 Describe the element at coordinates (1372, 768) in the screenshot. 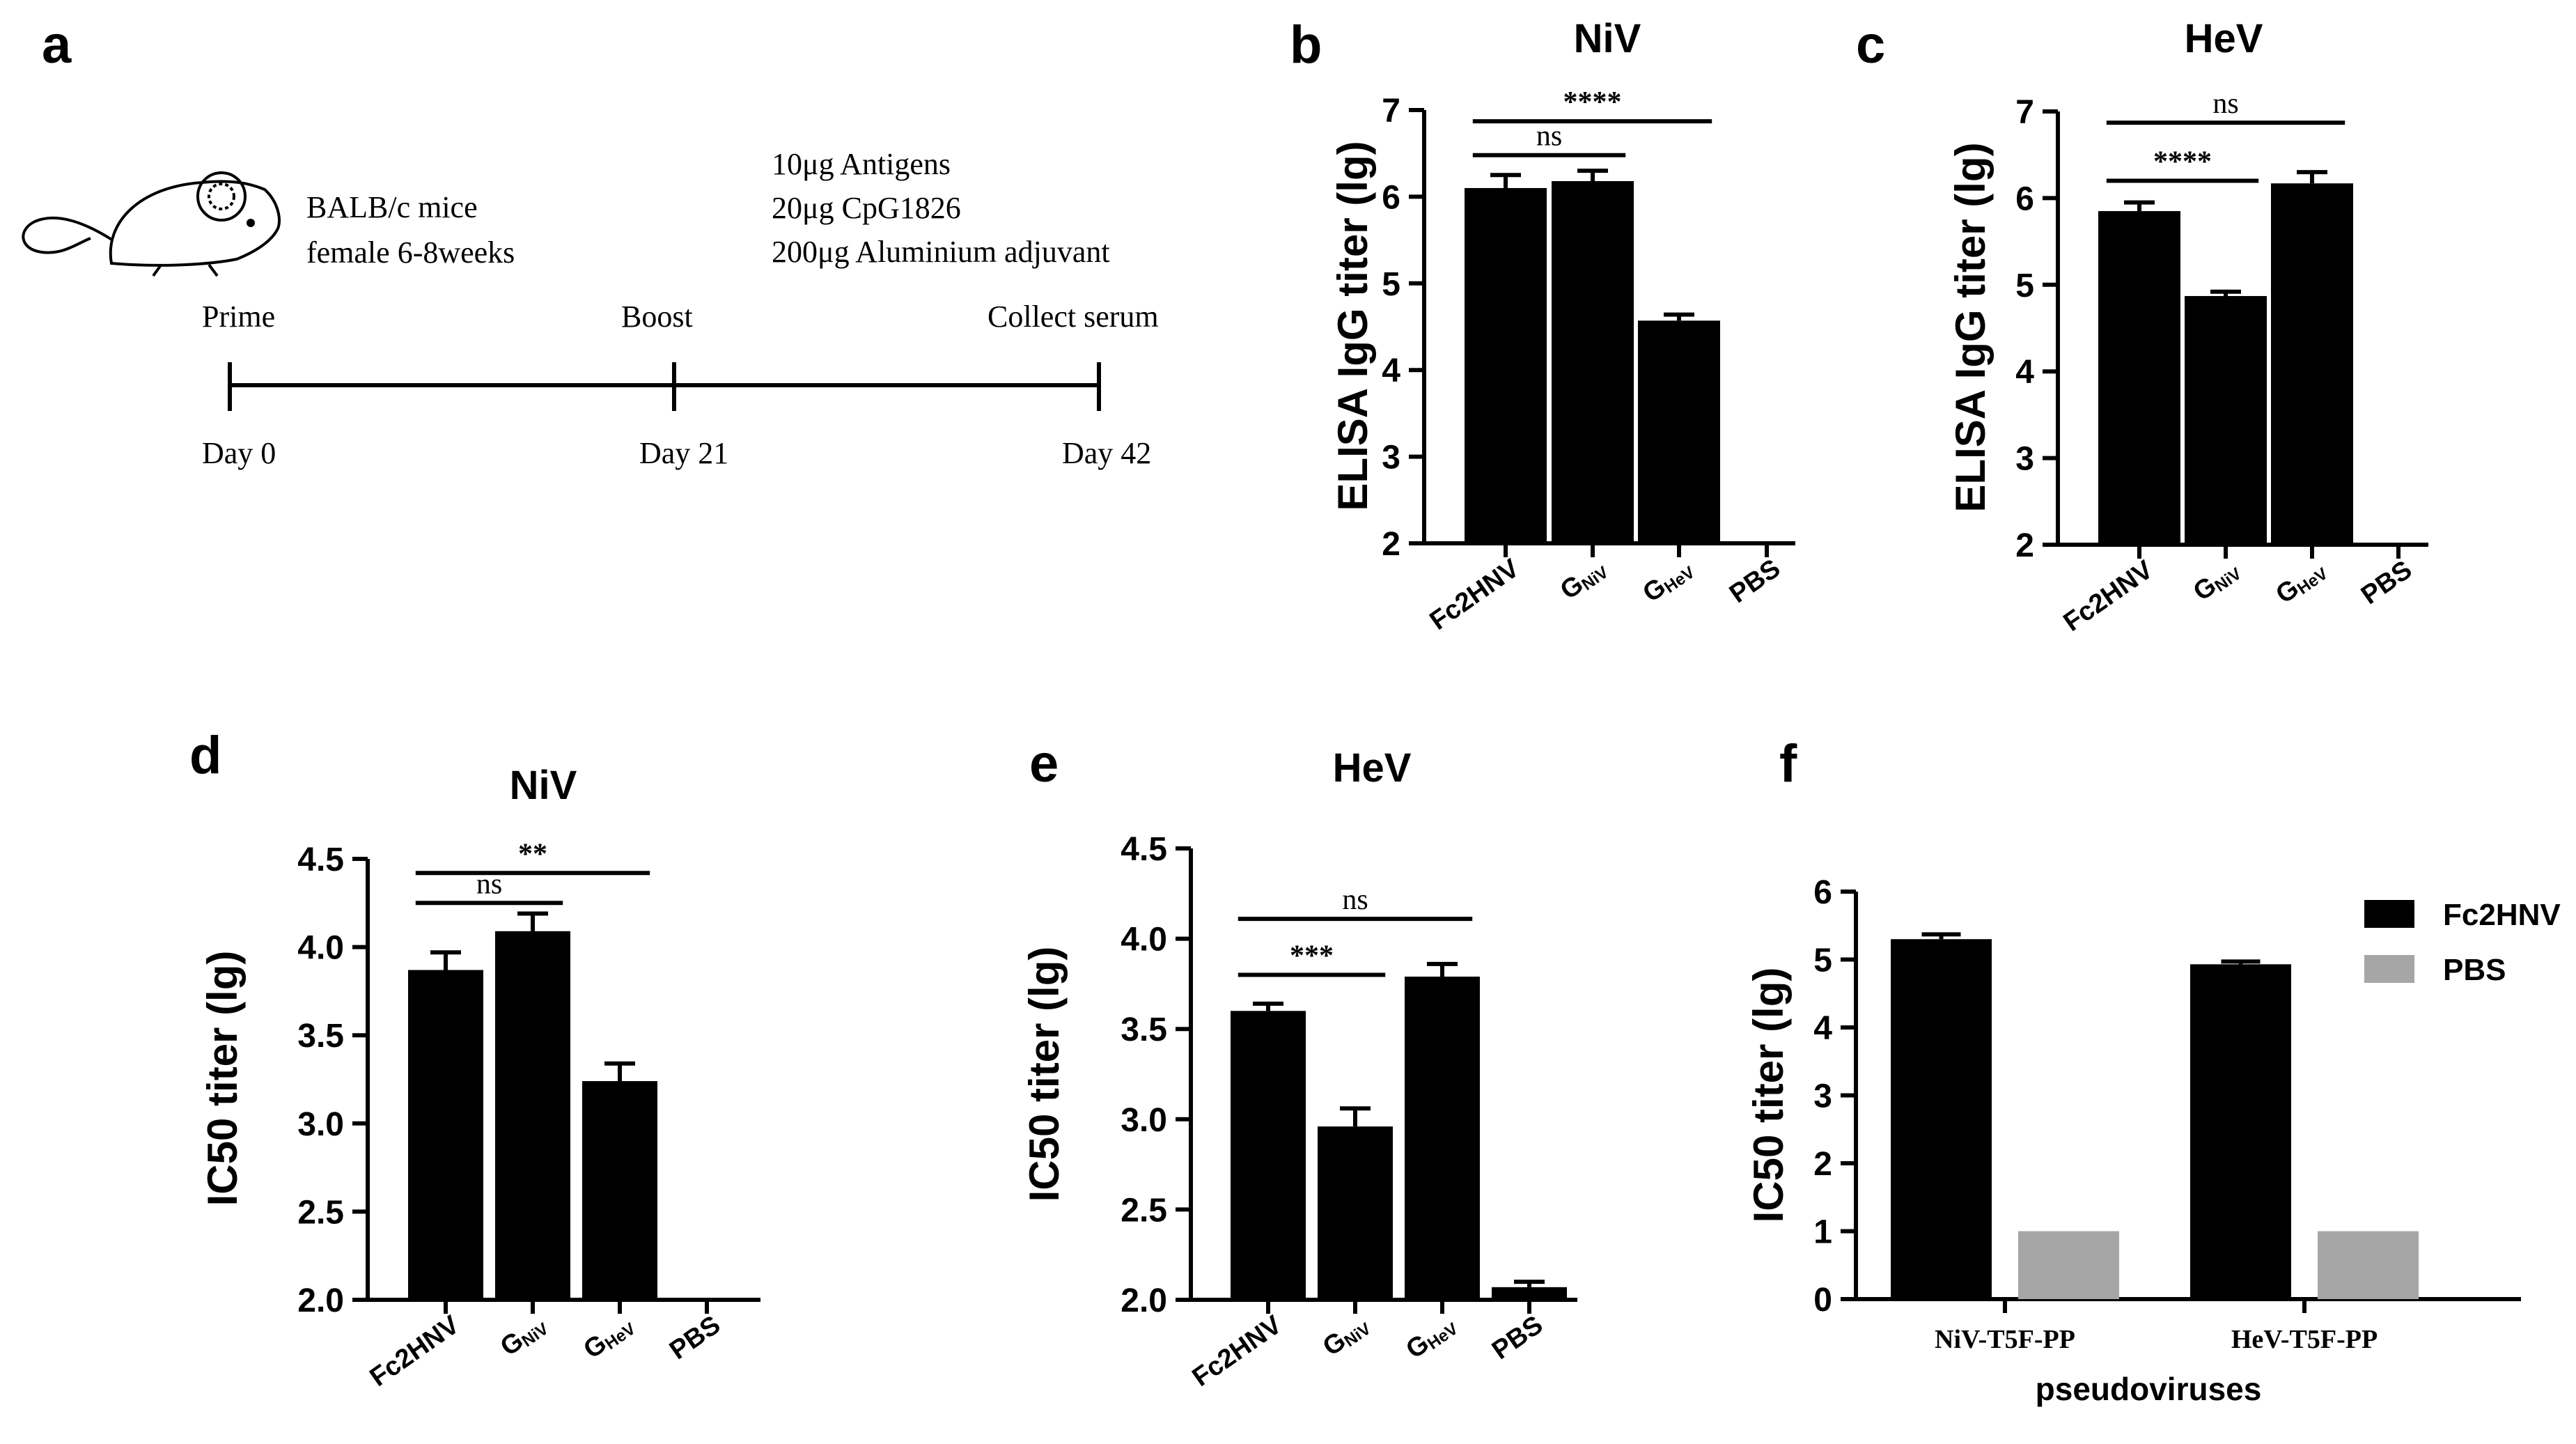

I see `chart-title-e: HeV` at that location.